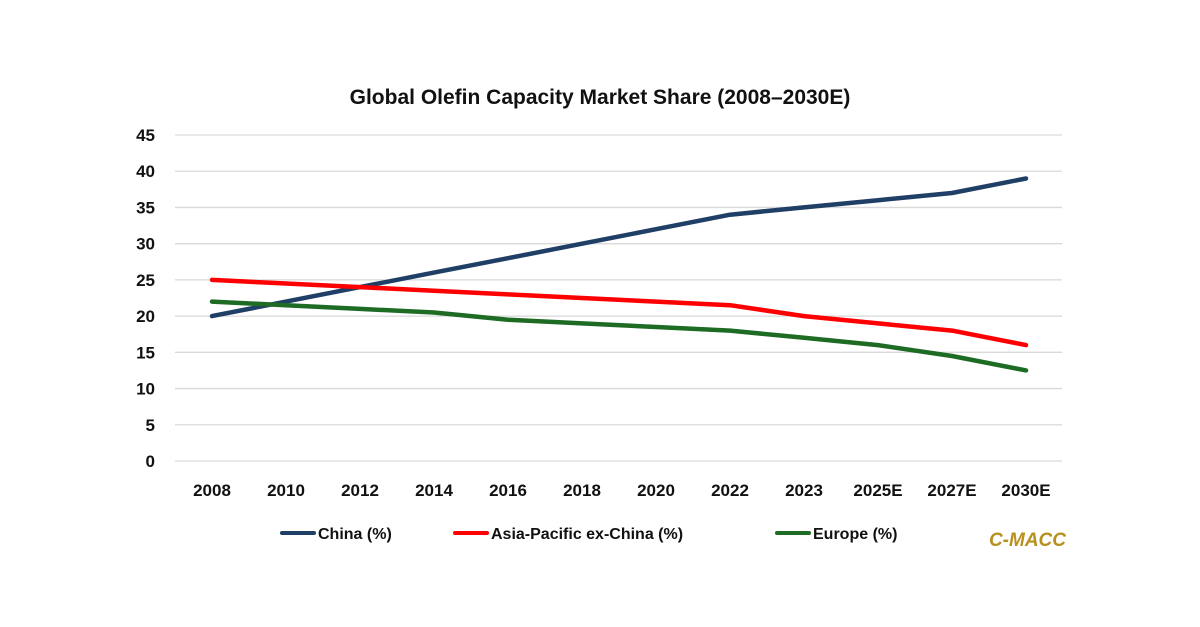 The image size is (1200, 627). What do you see at coordinates (145, 352) in the screenshot?
I see `y-tick-label: 15` at bounding box center [145, 352].